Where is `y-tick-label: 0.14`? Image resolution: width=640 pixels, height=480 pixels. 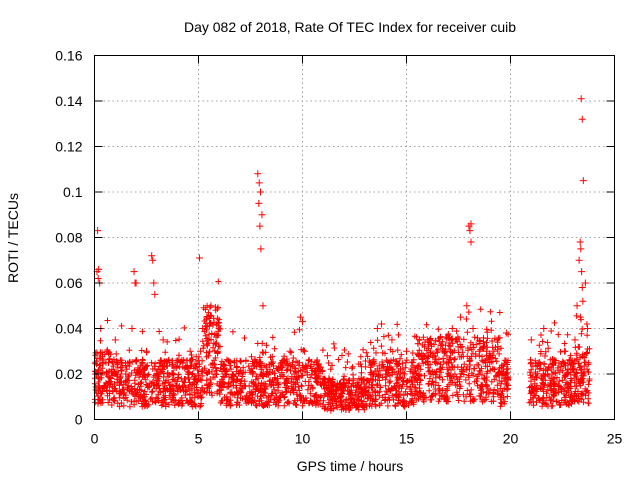 y-tick-label: 0.14 is located at coordinates (68, 101).